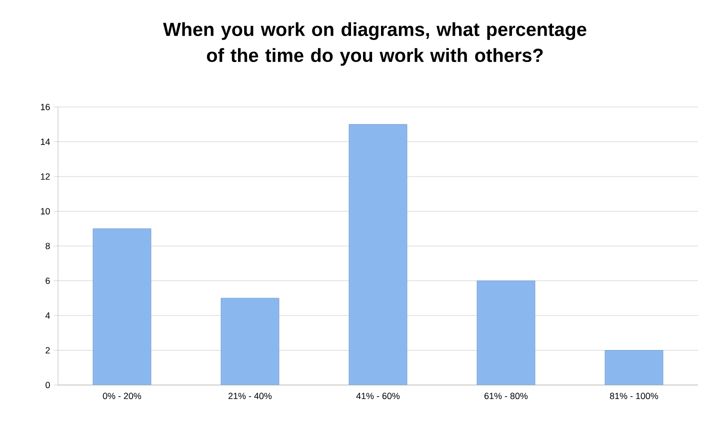 This screenshot has width=712, height=431. Describe the element at coordinates (634, 396) in the screenshot. I see `x-tick-label: 81% - 100%` at that location.